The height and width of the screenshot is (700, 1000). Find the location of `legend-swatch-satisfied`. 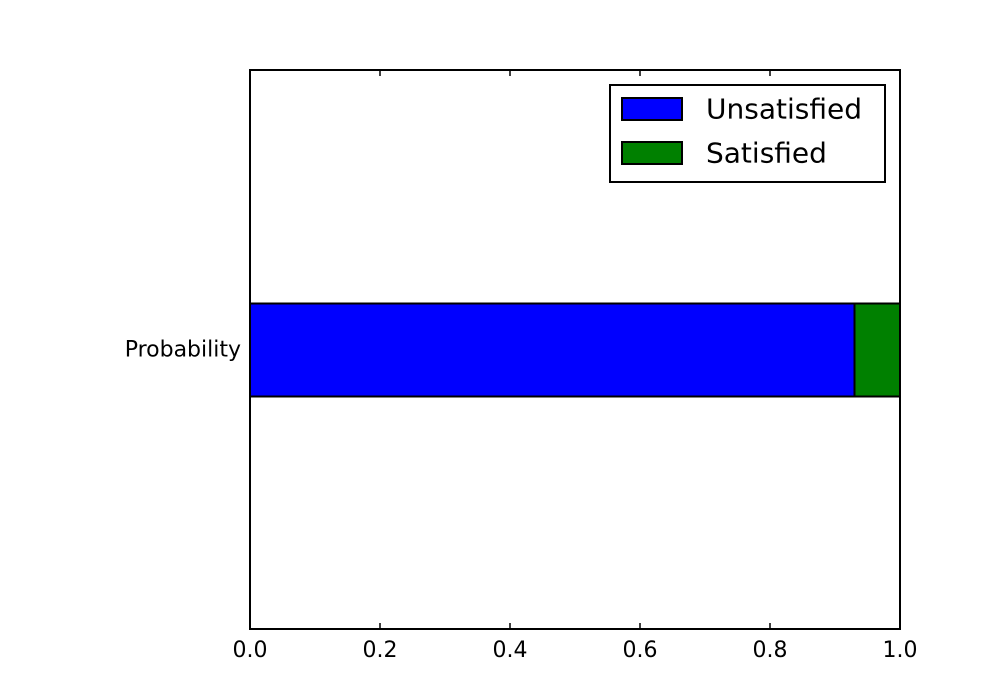

legend-swatch-satisfied is located at coordinates (652, 153).